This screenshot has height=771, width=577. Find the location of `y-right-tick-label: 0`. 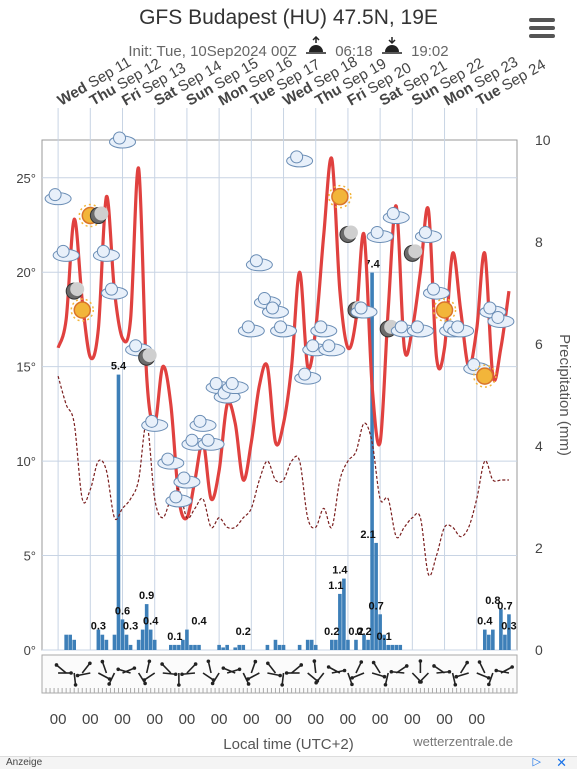

y-right-tick-label: 0 is located at coordinates (539, 650).